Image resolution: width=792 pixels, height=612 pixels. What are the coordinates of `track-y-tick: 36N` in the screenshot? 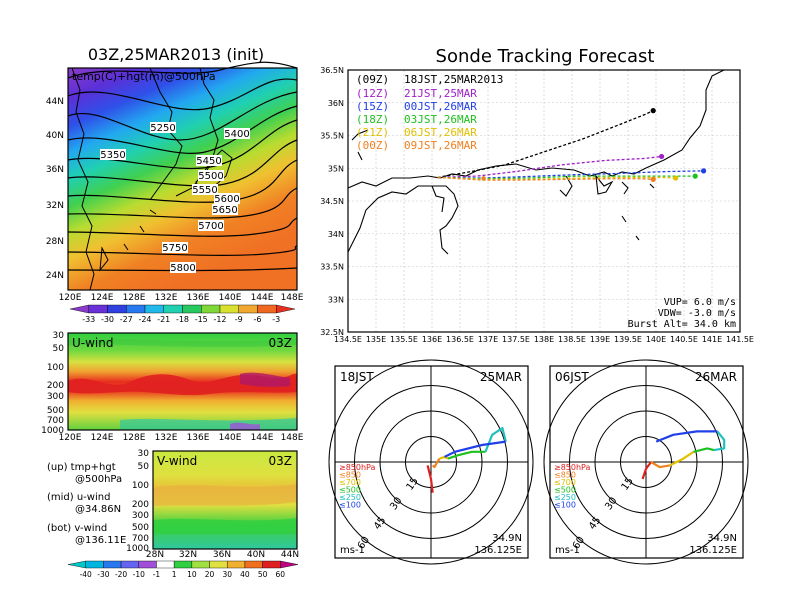 It's located at (336, 103).